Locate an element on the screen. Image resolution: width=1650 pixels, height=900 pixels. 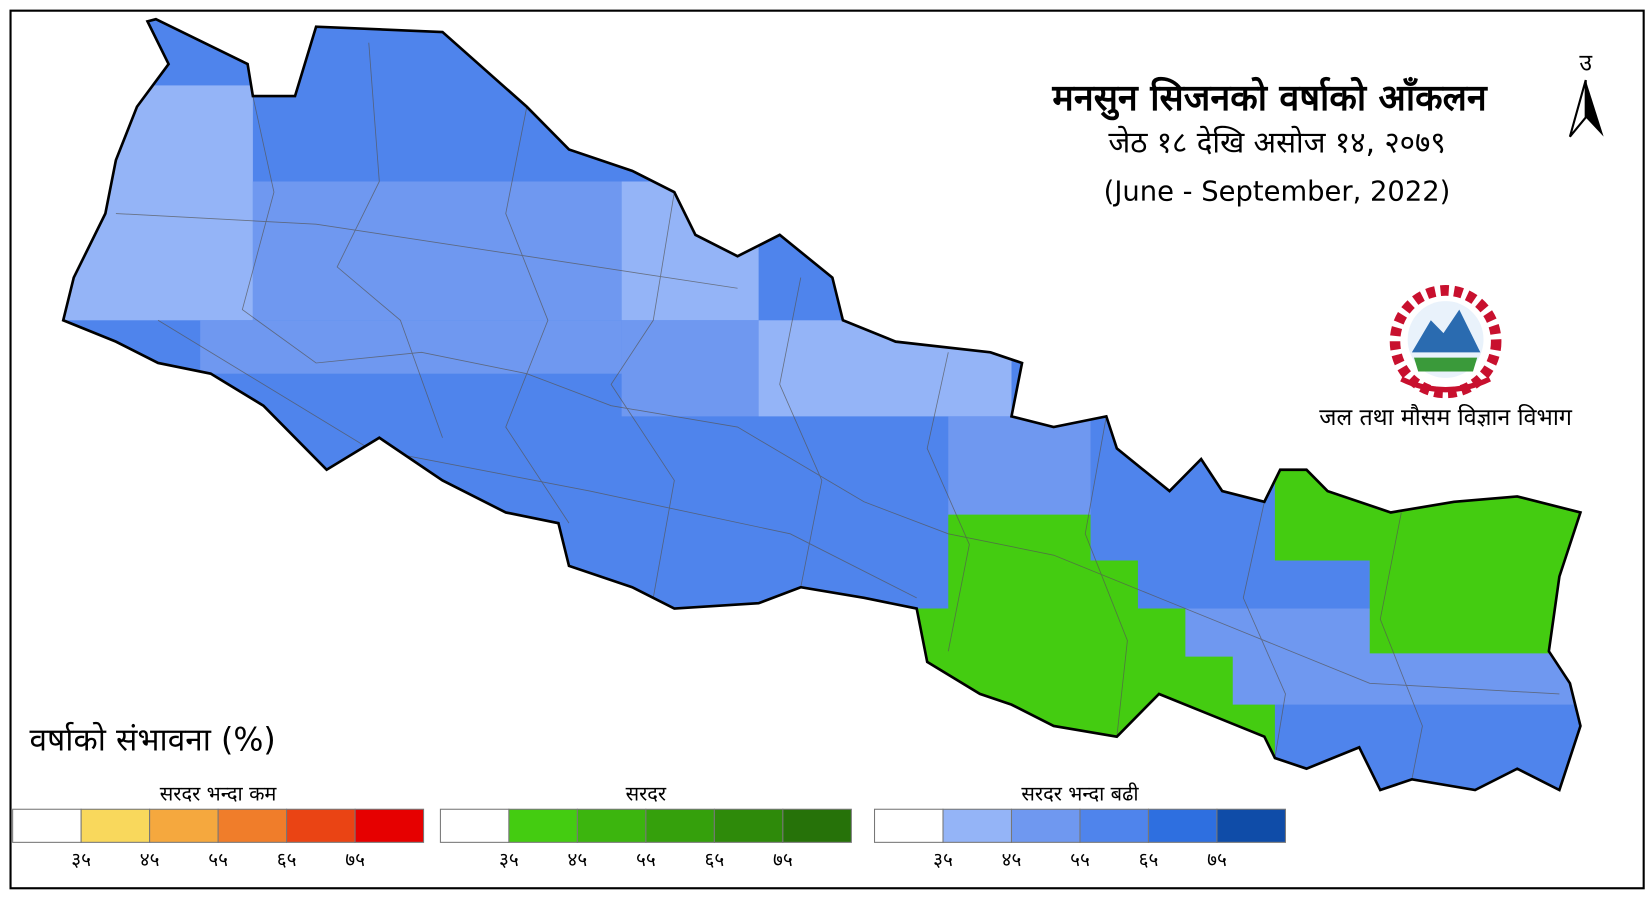
north-label: उ is located at coordinates (1586, 62).